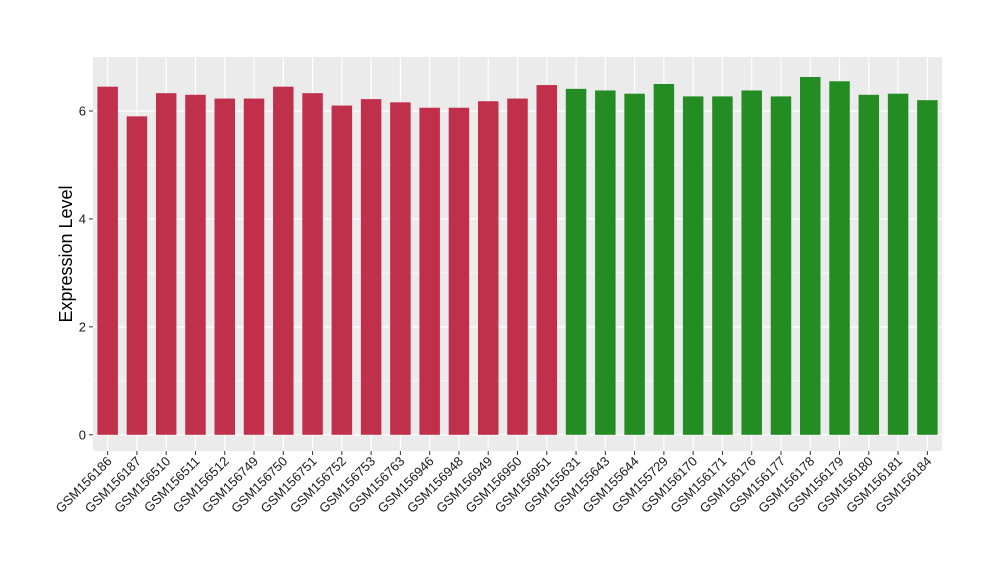 The width and height of the screenshot is (1000, 580). What do you see at coordinates (312, 264) in the screenshot?
I see `bar-GSM156751` at bounding box center [312, 264].